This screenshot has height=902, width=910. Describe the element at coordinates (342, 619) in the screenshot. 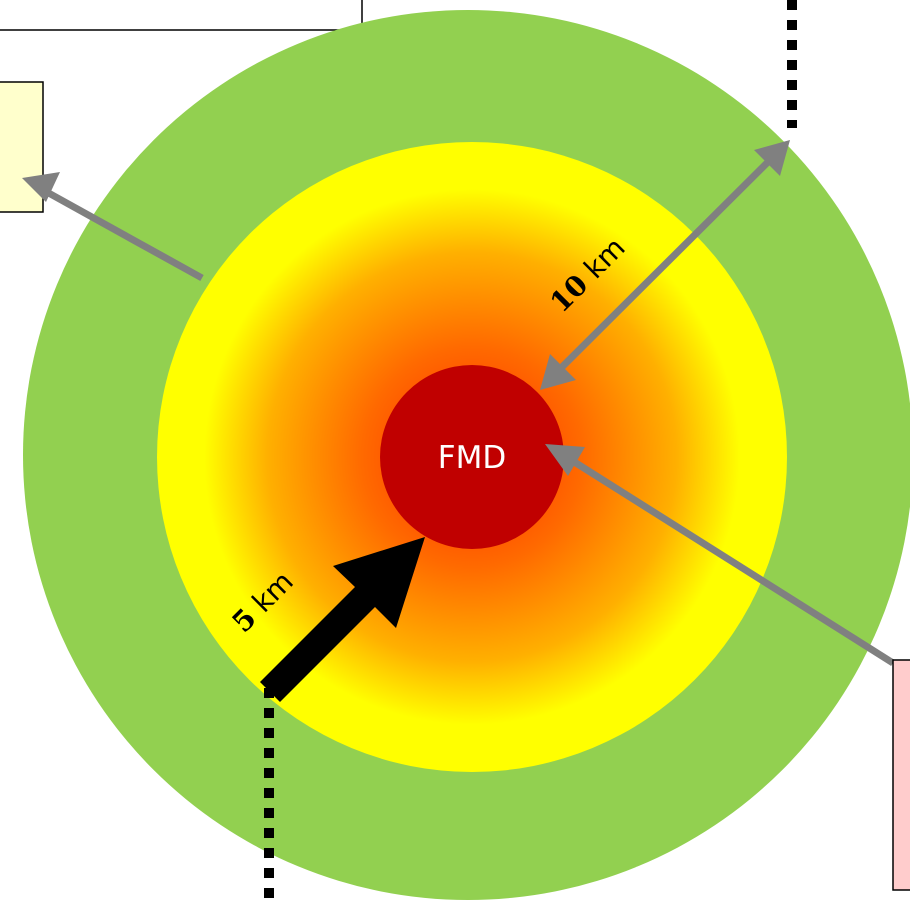

I see `inner-radius-arrow` at that location.